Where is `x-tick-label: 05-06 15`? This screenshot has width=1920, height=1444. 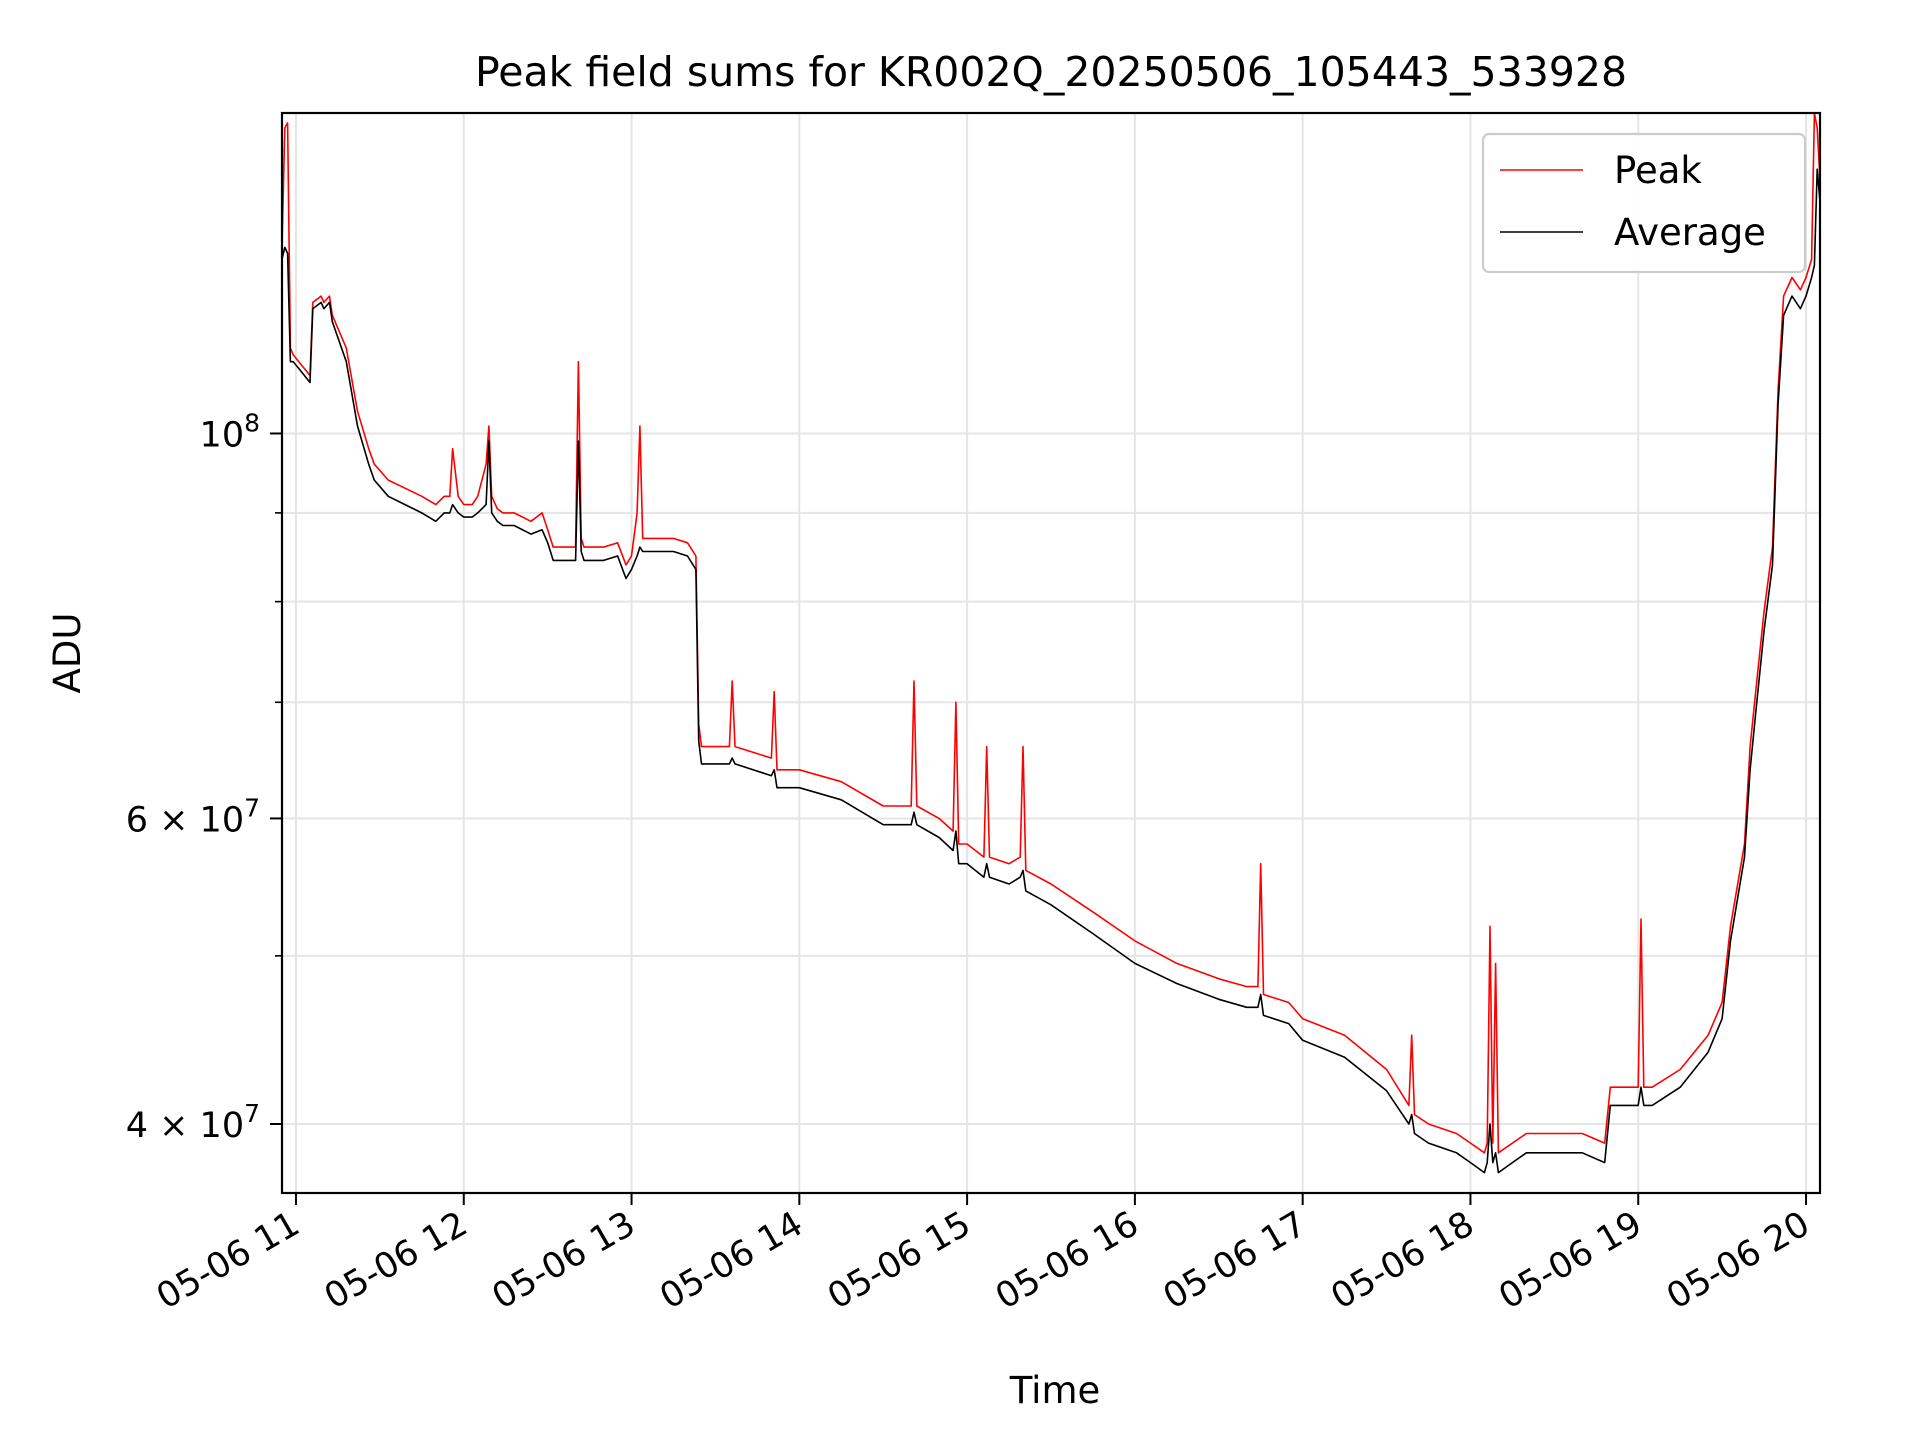
x-tick-label: 05-06 15 is located at coordinates (899, 1260).